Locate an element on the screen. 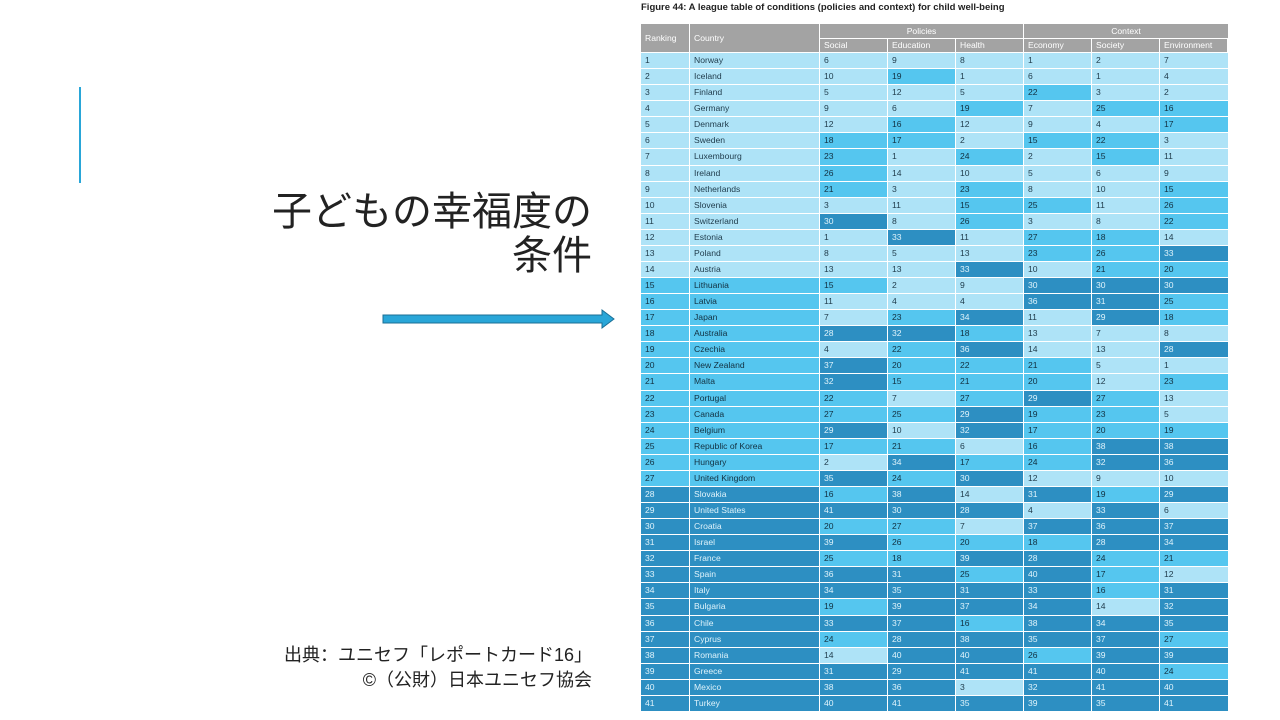 The image size is (1280, 720). country: France is located at coordinates (754, 559).